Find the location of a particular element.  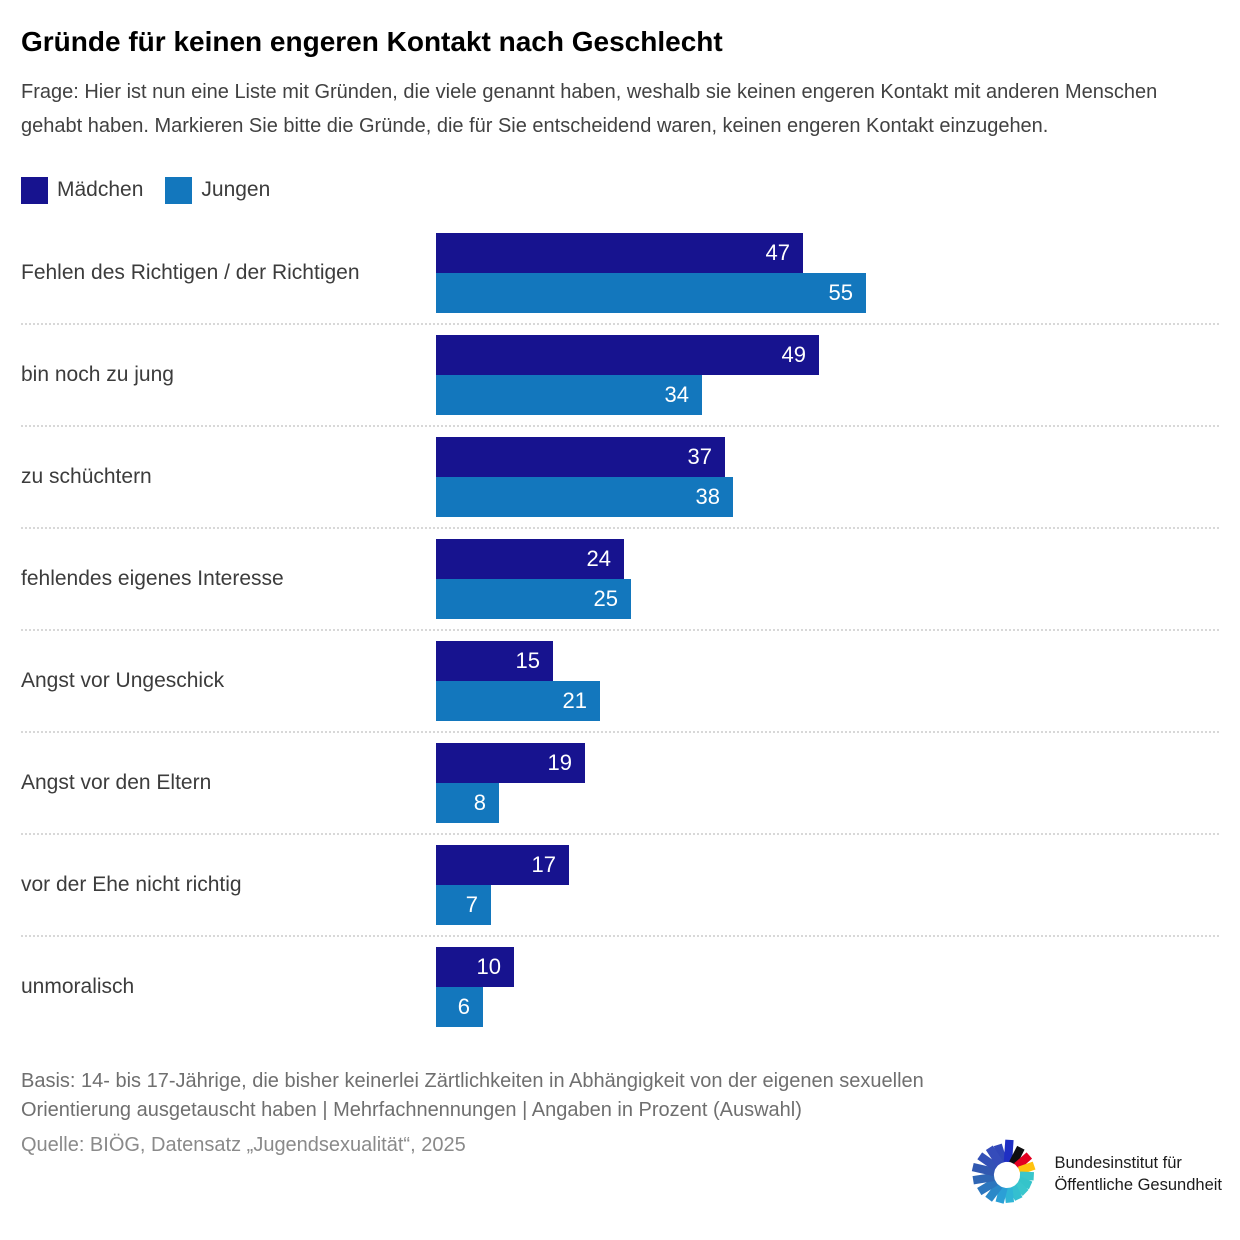

category-label: zu schüchtern is located at coordinates (86, 476).